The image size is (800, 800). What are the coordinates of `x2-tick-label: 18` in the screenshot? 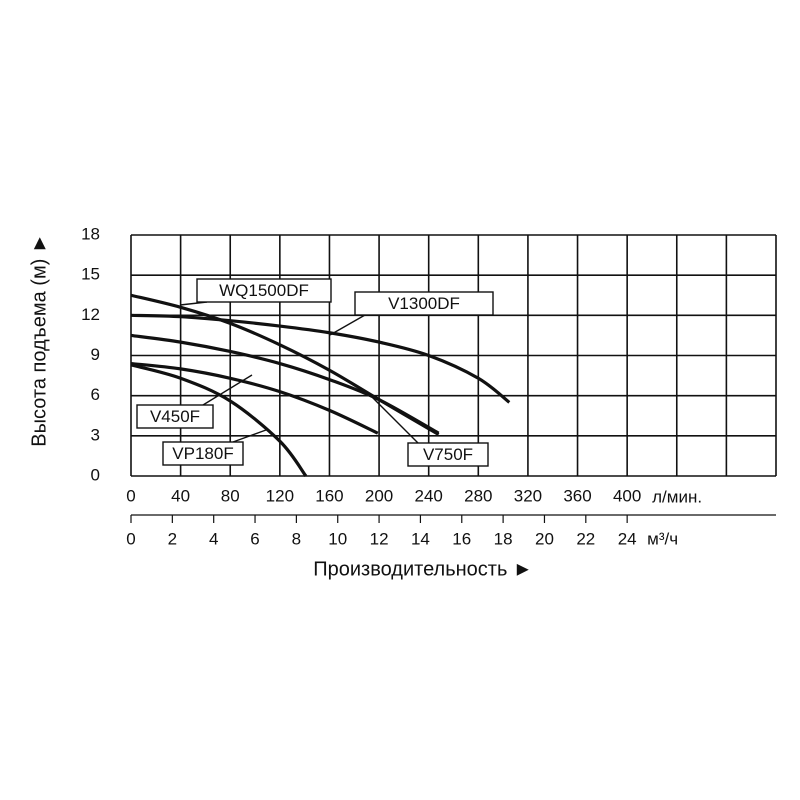 It's located at (503, 538).